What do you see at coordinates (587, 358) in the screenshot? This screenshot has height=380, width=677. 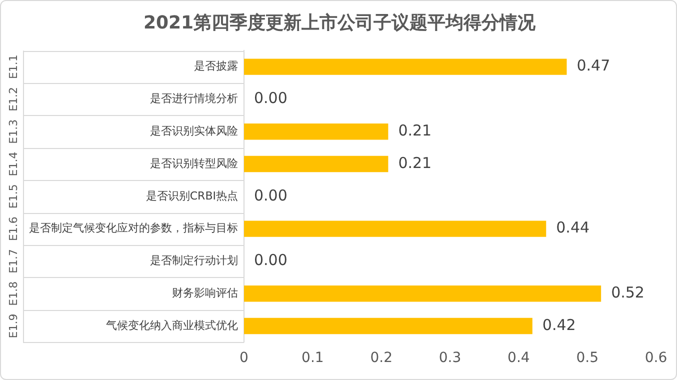 I see `x-tick-label: 0.5` at bounding box center [587, 358].